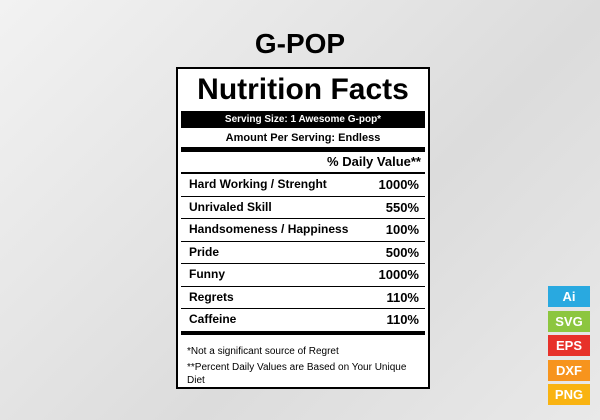 The image size is (600, 420). I want to click on title: G-POP, so click(300, 43).